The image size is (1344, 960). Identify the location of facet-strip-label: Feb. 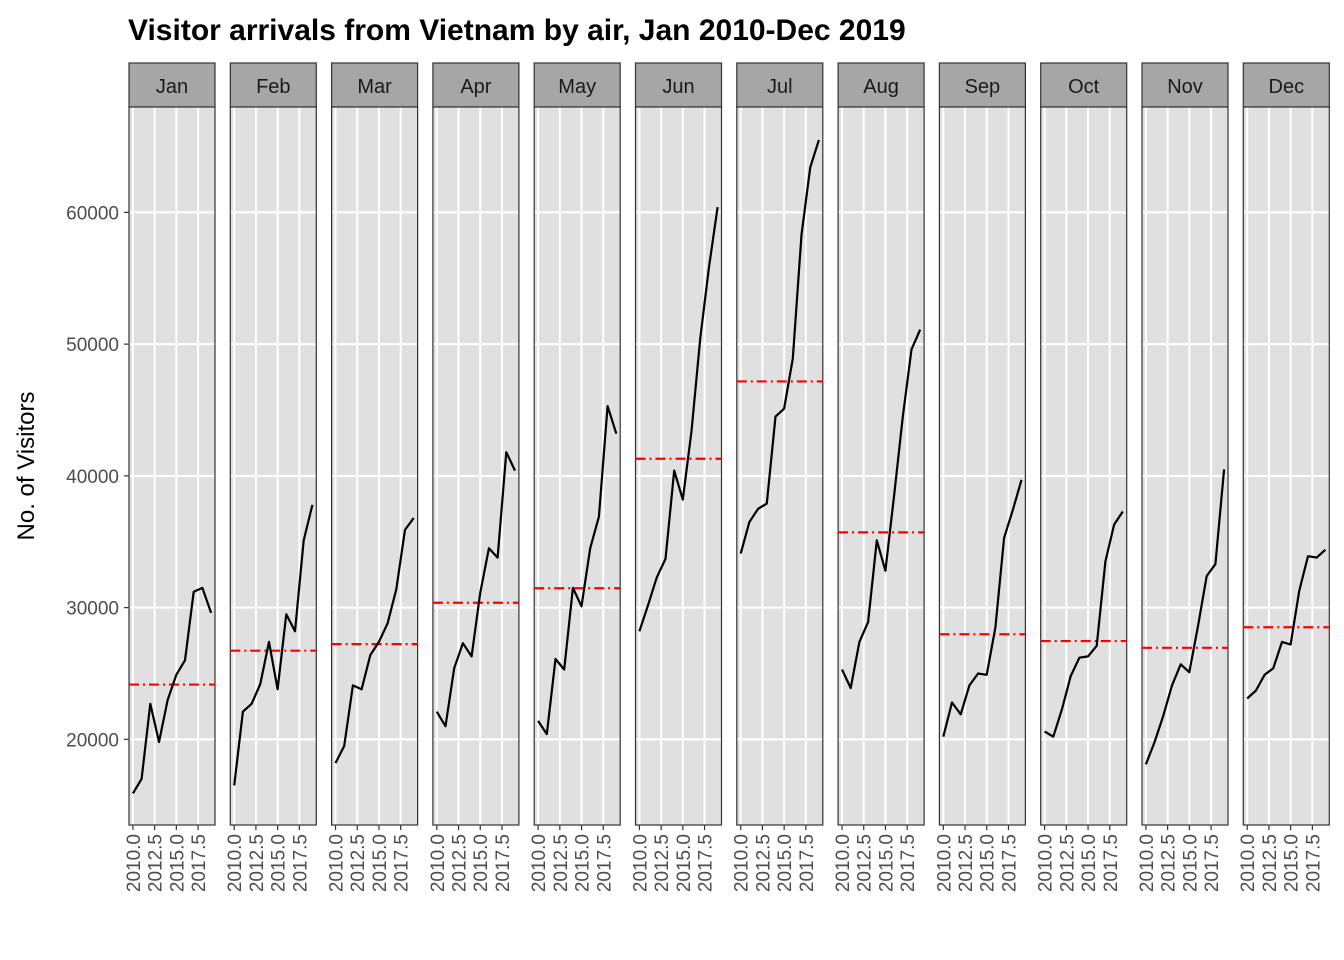
(273, 87).